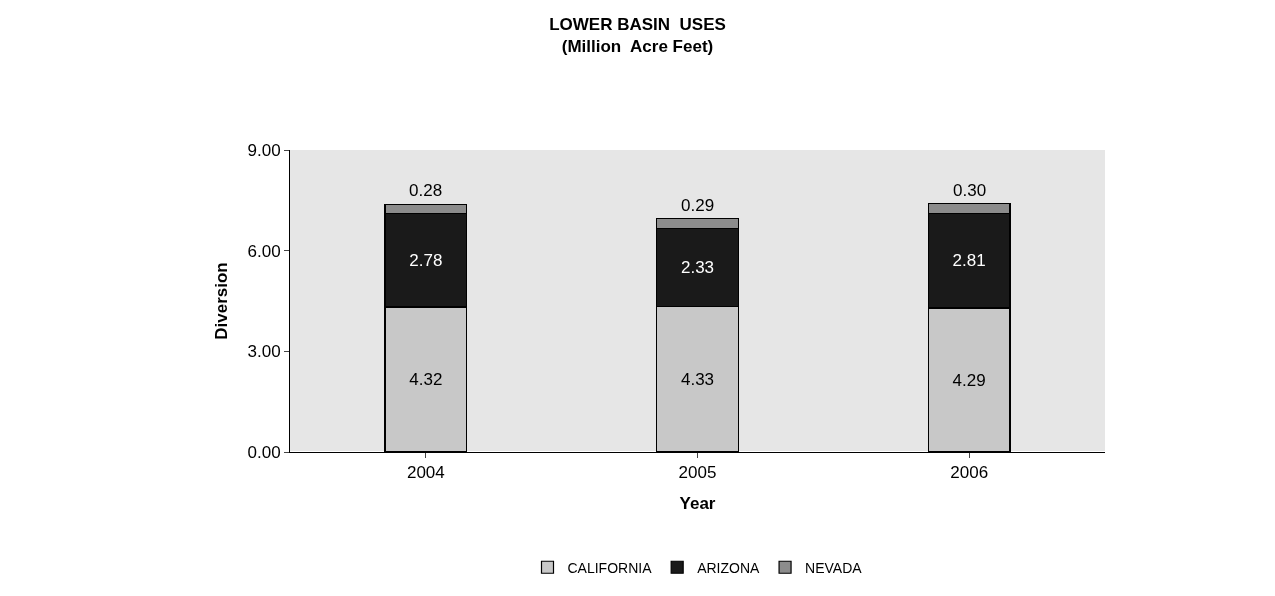 Image resolution: width=1275 pixels, height=596 pixels. What do you see at coordinates (729, 567) in the screenshot?
I see `legend-label: ARIZONA` at bounding box center [729, 567].